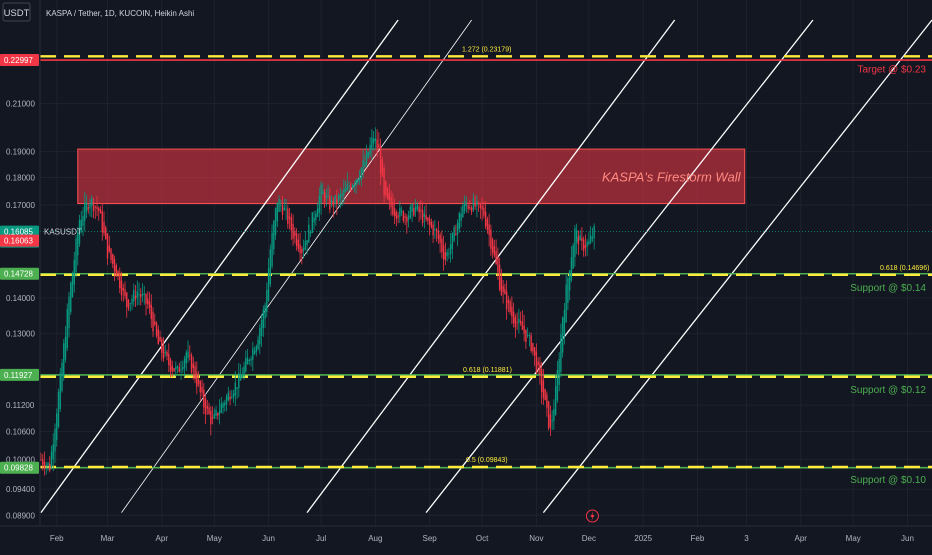  What do you see at coordinates (888, 288) in the screenshot?
I see `level-annotation: Support @ $0.14` at bounding box center [888, 288].